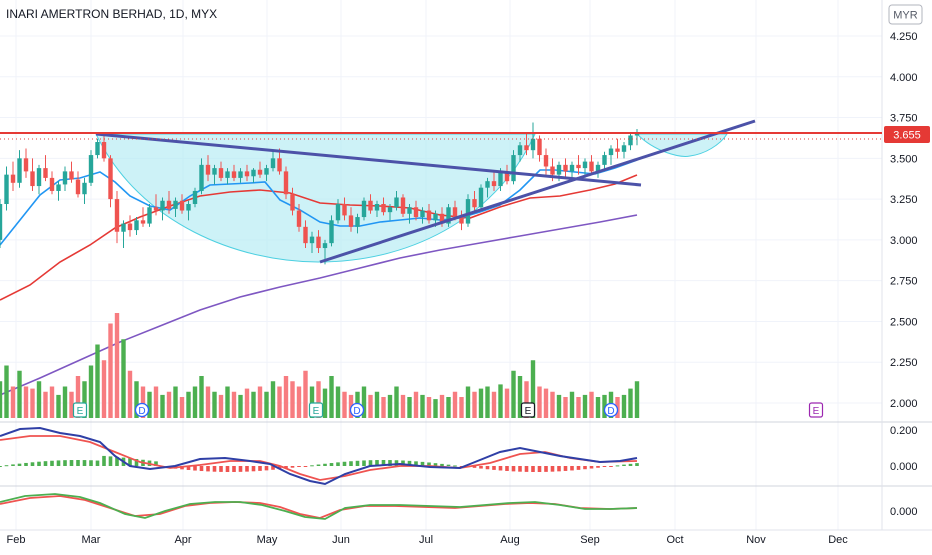  Describe the element at coordinates (904, 119) in the screenshot. I see `price-tick-label: 3.750` at that location.